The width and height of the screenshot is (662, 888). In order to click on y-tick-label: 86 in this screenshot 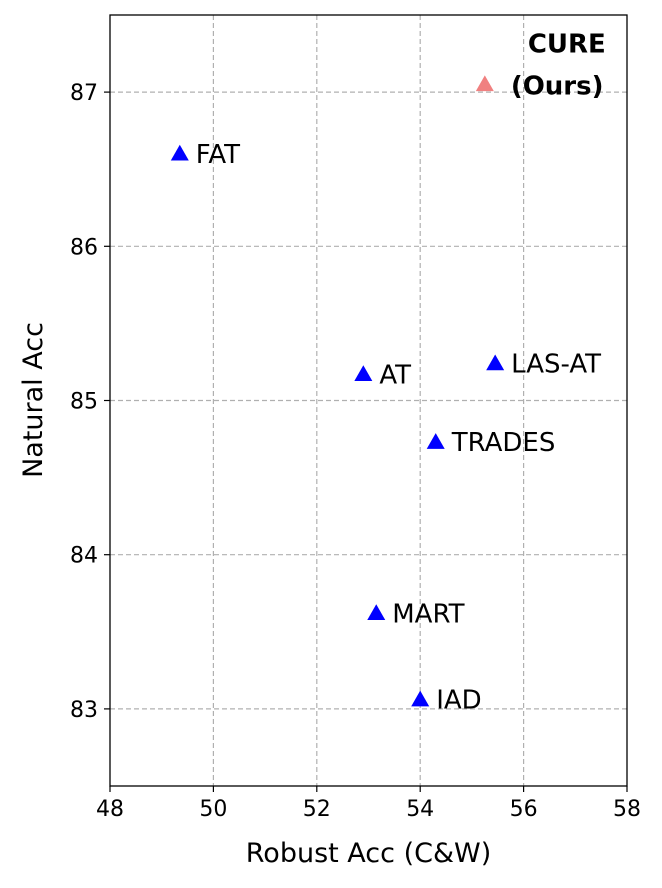, I will do `click(84, 247)`.